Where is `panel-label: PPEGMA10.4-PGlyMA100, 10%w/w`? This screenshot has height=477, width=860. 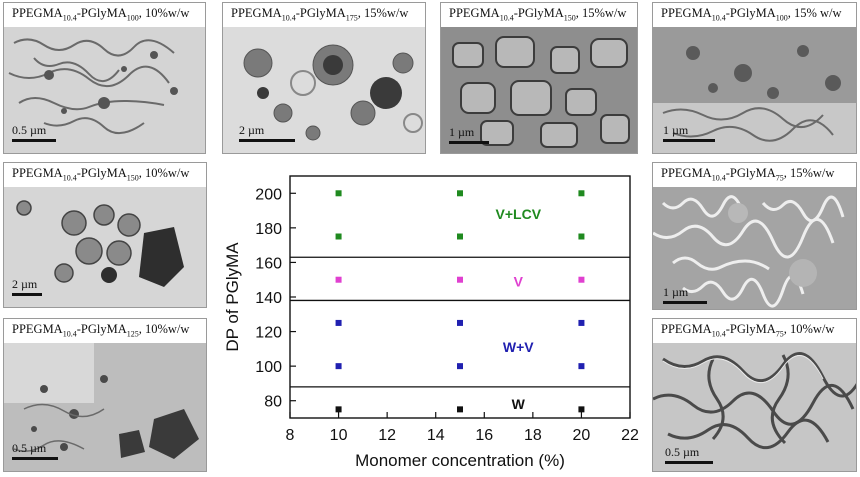 panel-label: PPEGMA10.4-PGlyMA100, 10%w/w is located at coordinates (104, 15).